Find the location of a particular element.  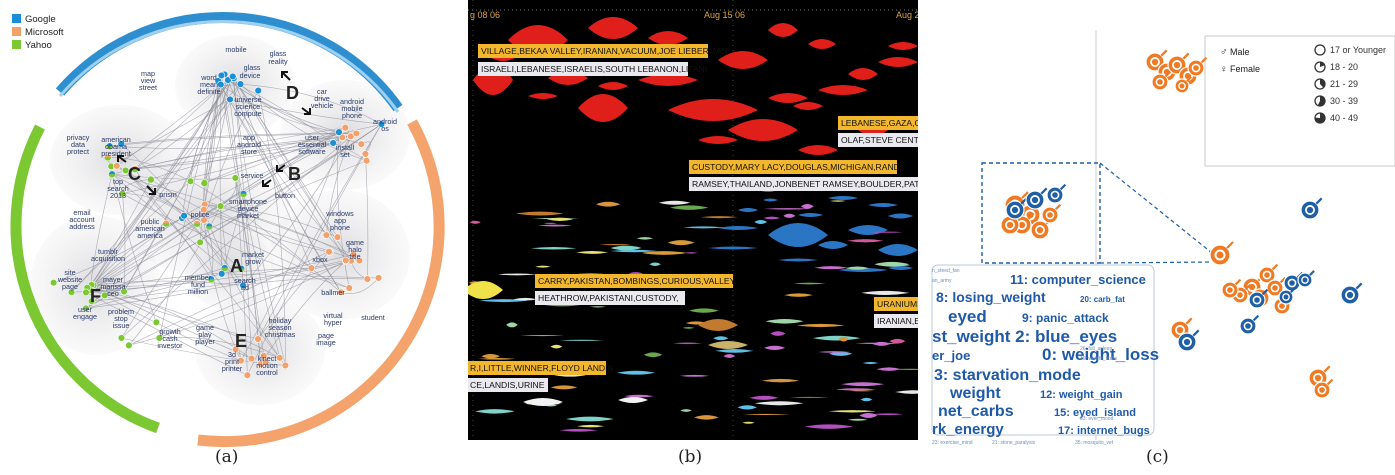

topic-word: problem is located at coordinates (121, 311).